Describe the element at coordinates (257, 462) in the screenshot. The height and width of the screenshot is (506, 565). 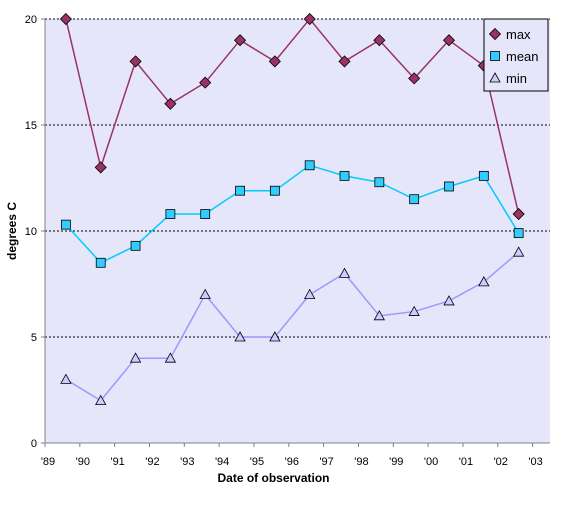
I see `x-tick-label: '95` at that location.